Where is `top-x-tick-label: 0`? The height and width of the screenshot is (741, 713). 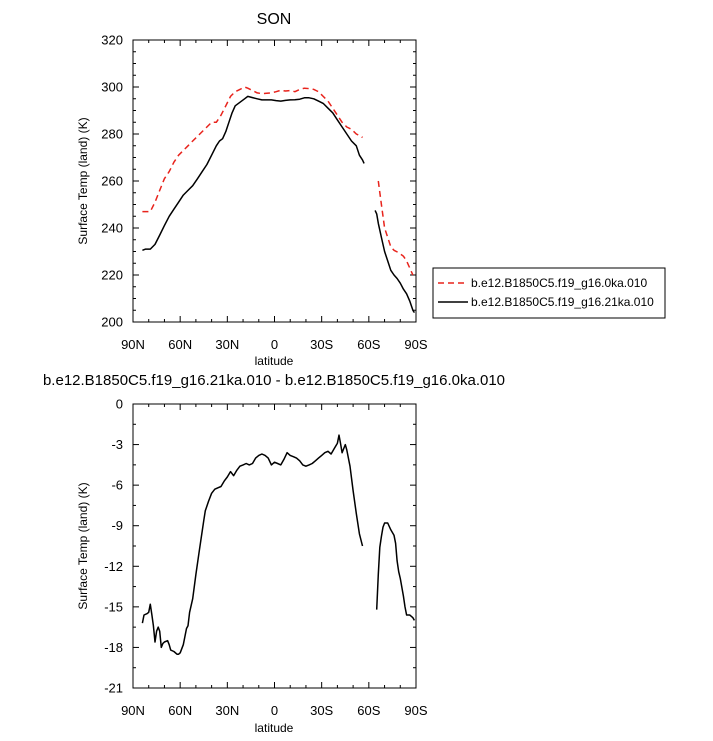
top-x-tick-label: 0 is located at coordinates (274, 344).